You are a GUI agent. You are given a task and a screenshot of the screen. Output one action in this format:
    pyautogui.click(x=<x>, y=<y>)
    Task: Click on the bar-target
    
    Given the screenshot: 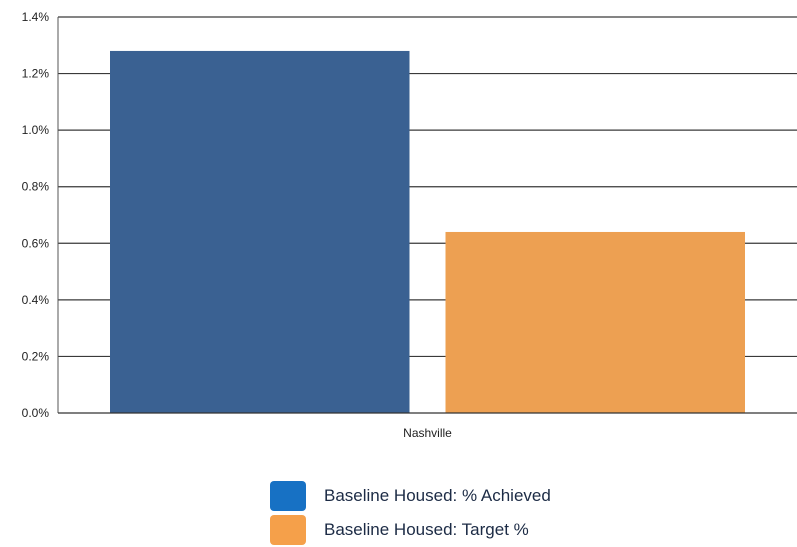 What is the action you would take?
    pyautogui.click(x=595, y=322)
    